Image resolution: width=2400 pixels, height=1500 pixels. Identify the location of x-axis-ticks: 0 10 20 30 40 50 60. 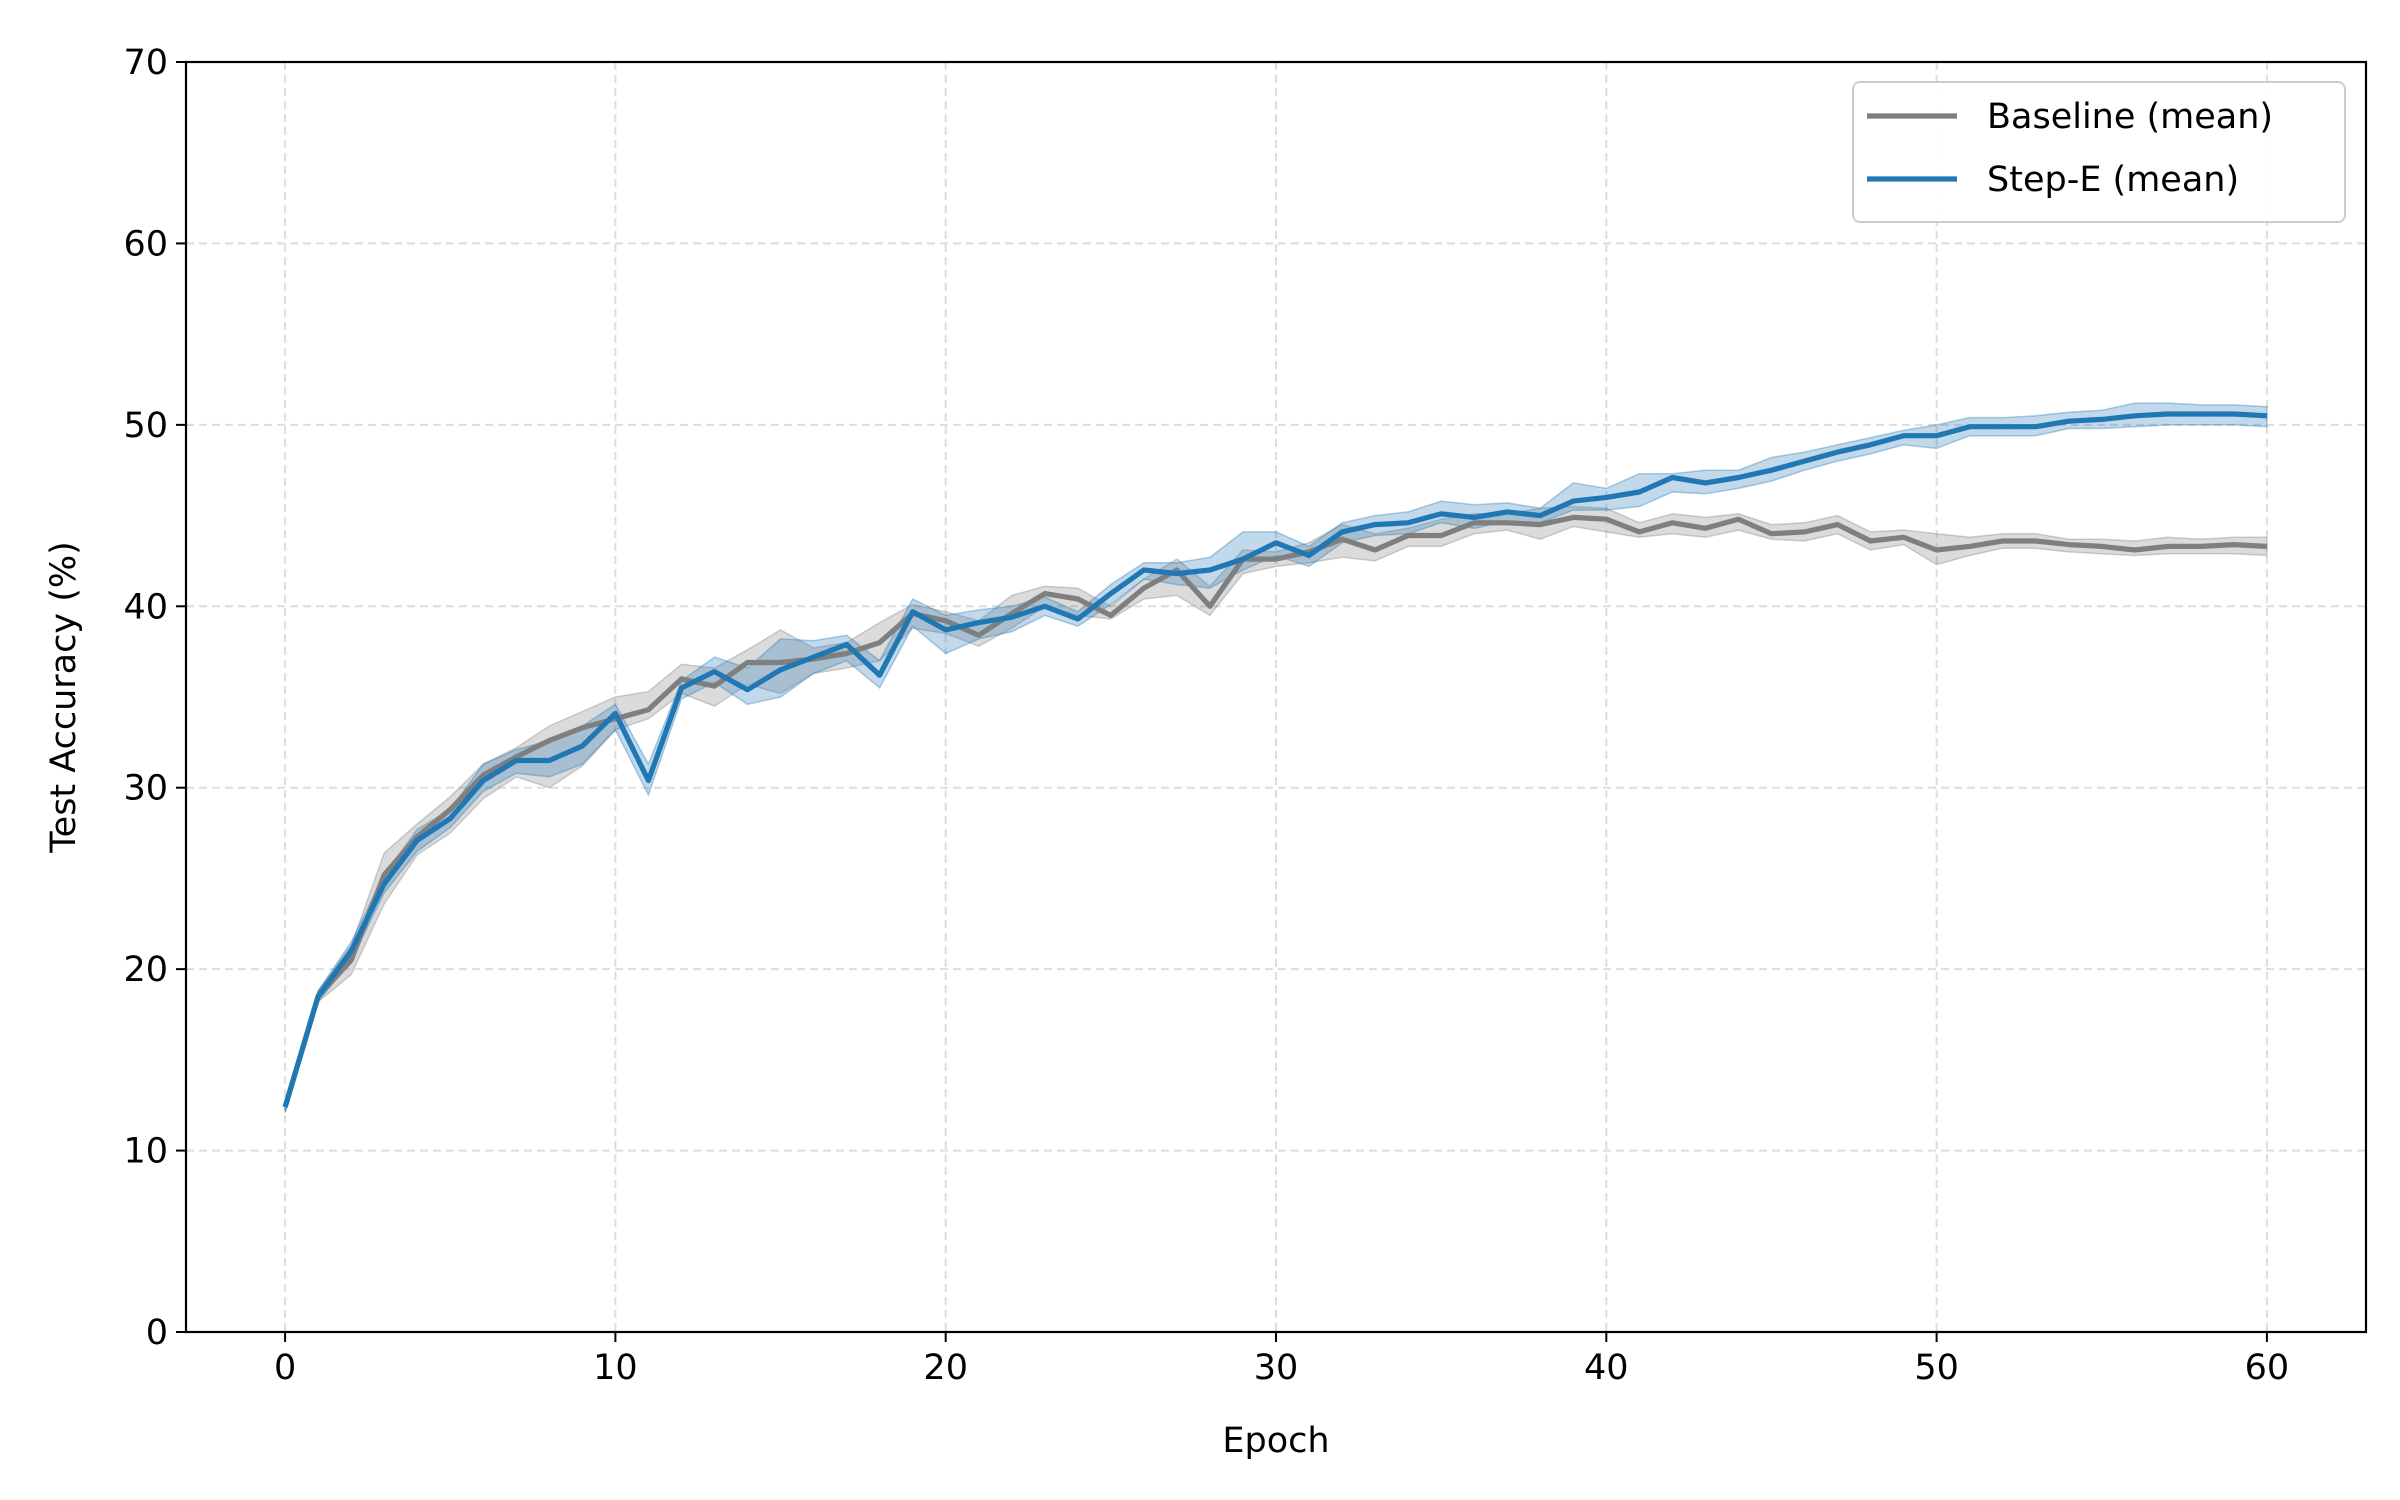
(1281, 1360).